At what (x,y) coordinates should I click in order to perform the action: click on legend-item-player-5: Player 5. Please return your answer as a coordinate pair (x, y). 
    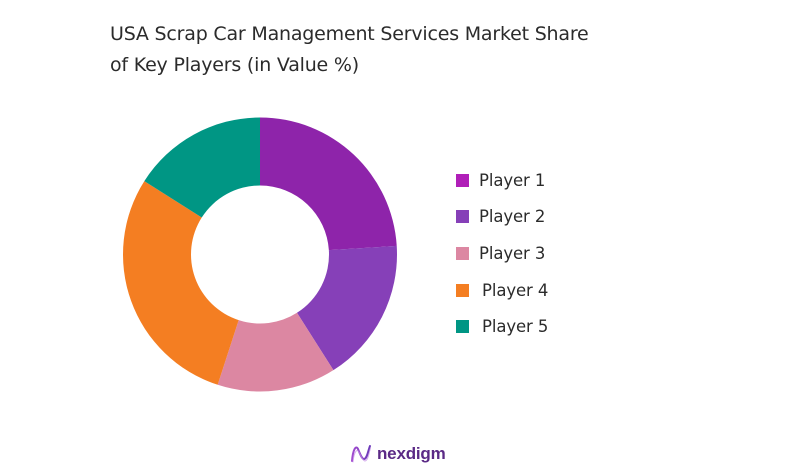
    Looking at the image, I should click on (502, 326).